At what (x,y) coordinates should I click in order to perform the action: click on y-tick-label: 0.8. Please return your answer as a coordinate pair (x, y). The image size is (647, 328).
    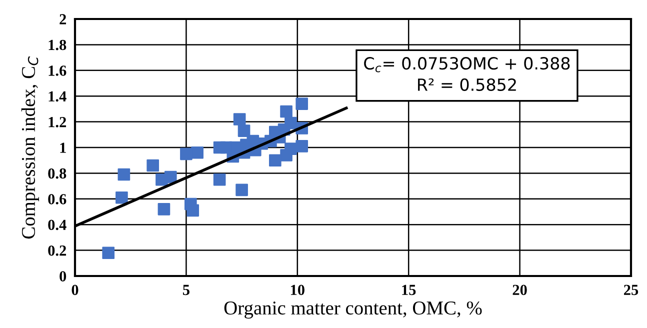
    Looking at the image, I should click on (57, 173).